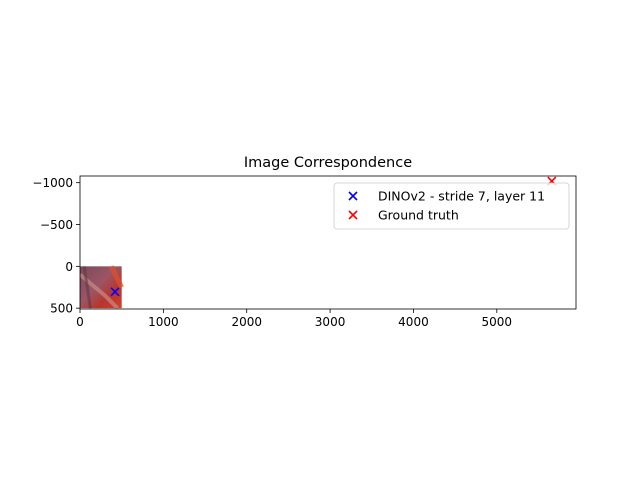 The width and height of the screenshot is (640, 480). I want to click on y-tick-label: −1000, so click(52, 183).